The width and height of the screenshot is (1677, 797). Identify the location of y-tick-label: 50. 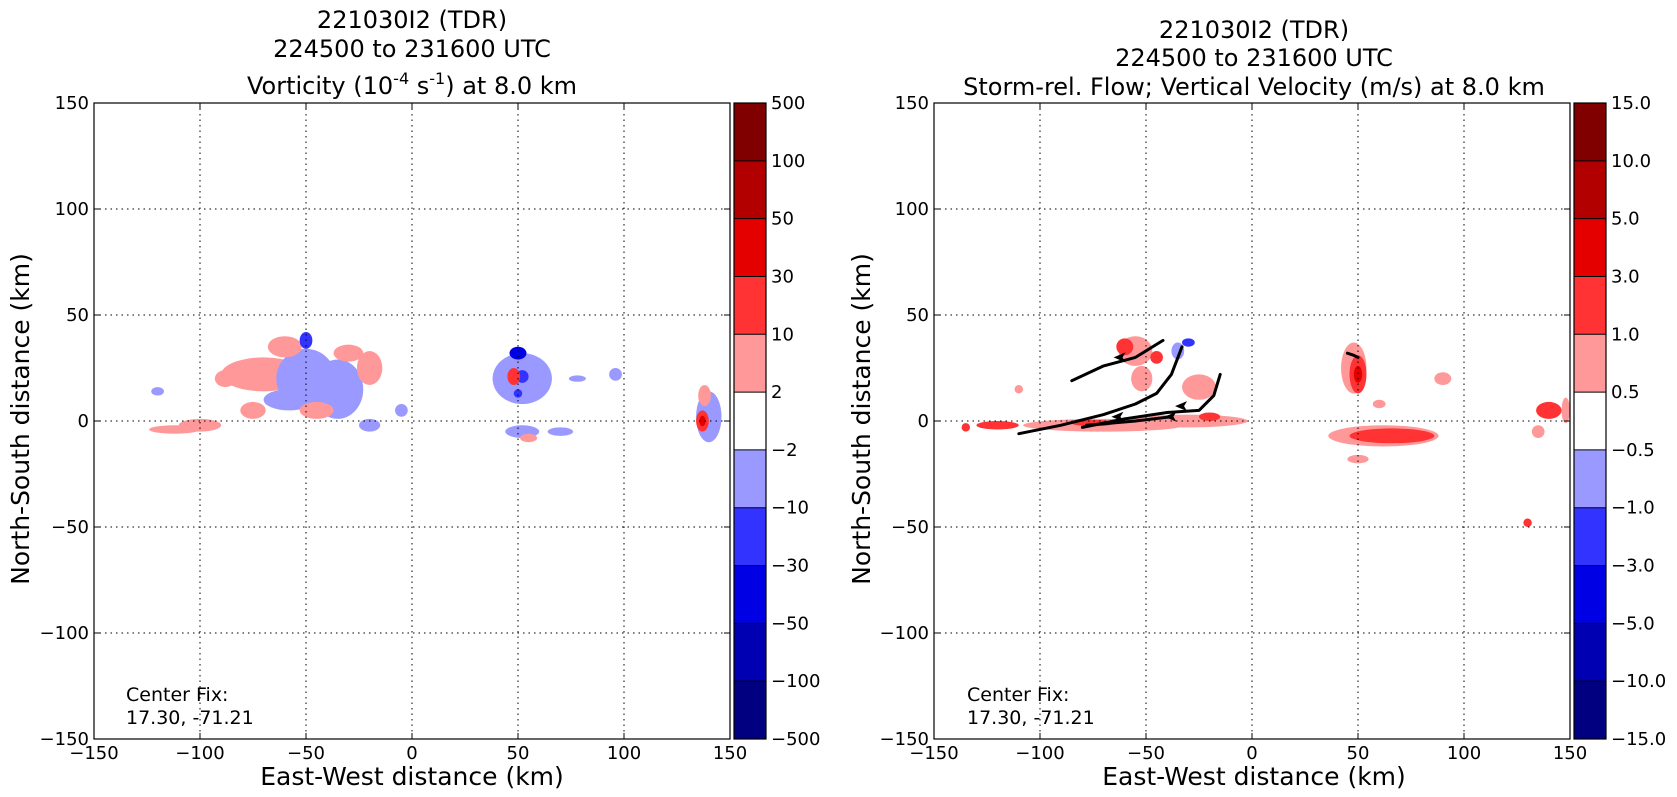
(917, 315).